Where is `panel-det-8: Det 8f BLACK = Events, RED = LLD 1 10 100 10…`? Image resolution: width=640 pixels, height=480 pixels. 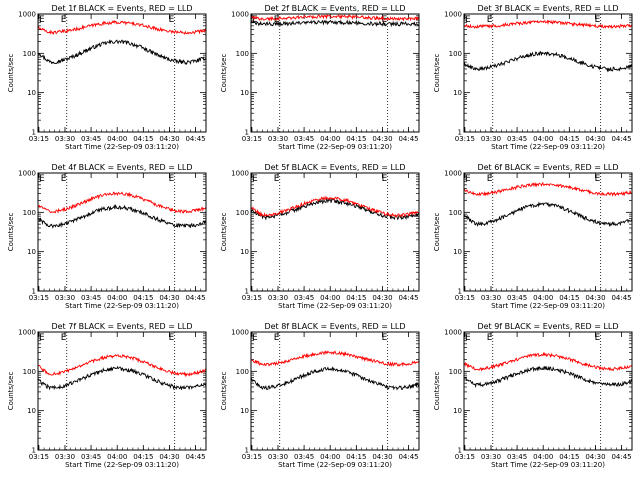 panel-det-8: Det 8f BLACK = Events, RED = LLD 1 10 100 10… is located at coordinates (320, 395).